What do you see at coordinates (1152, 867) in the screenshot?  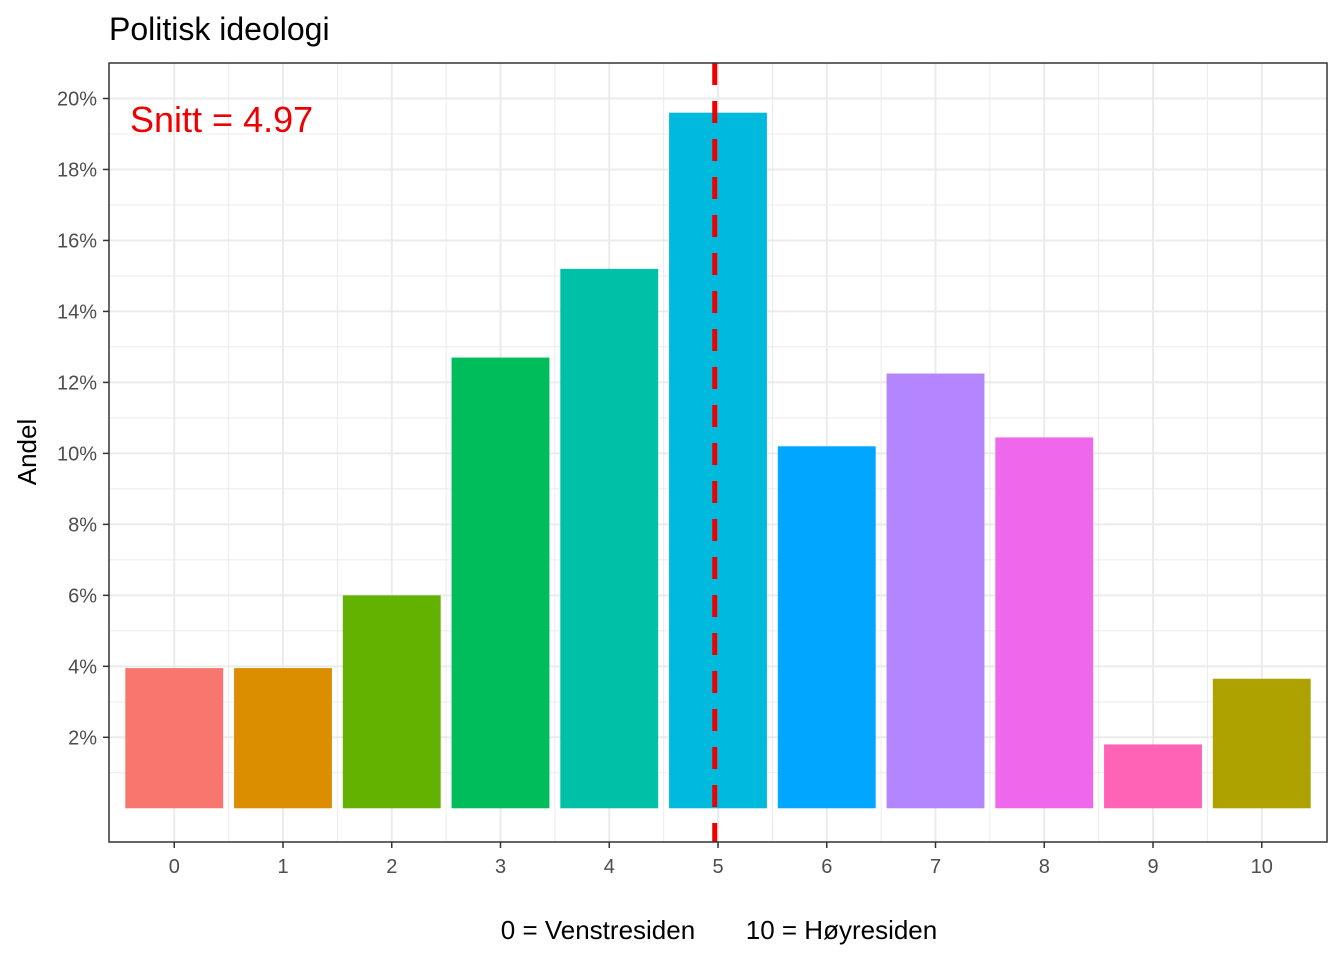 I see `x-tick-label: 9` at bounding box center [1152, 867].